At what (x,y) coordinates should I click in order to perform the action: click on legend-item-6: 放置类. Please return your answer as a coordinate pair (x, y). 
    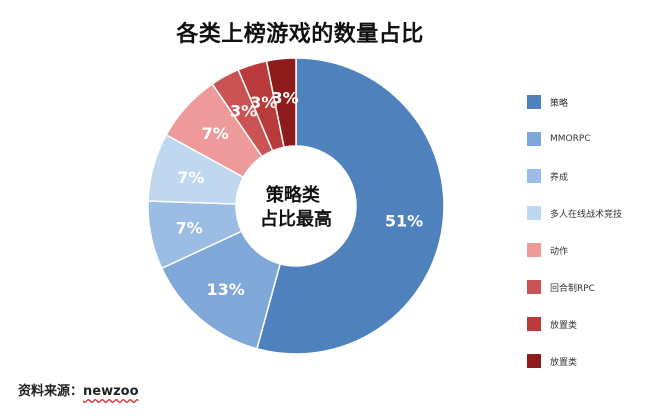
    Looking at the image, I should click on (552, 324).